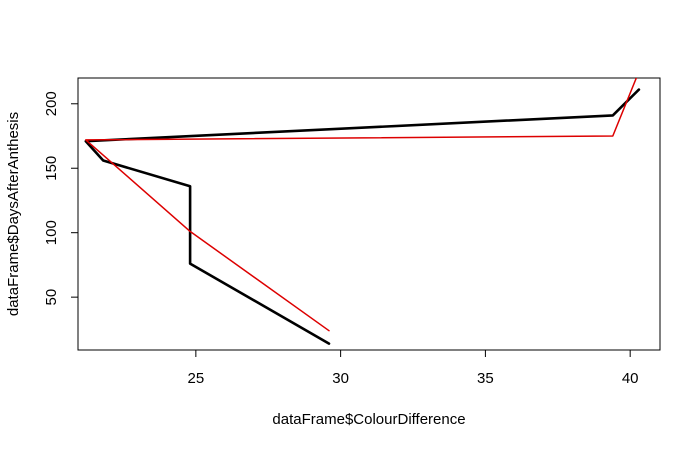  I want to click on y-tick-label: 150, so click(51, 168).